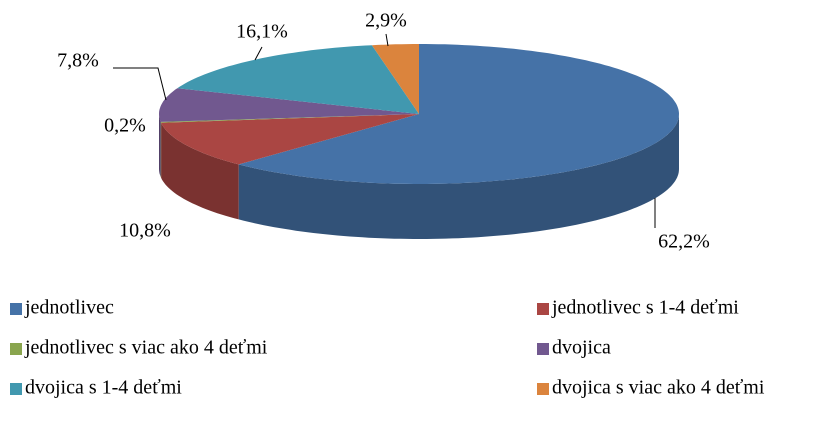 The width and height of the screenshot is (839, 421). What do you see at coordinates (658, 388) in the screenshot?
I see `legend-label: dvojica s viac ako 4 deťmi` at bounding box center [658, 388].